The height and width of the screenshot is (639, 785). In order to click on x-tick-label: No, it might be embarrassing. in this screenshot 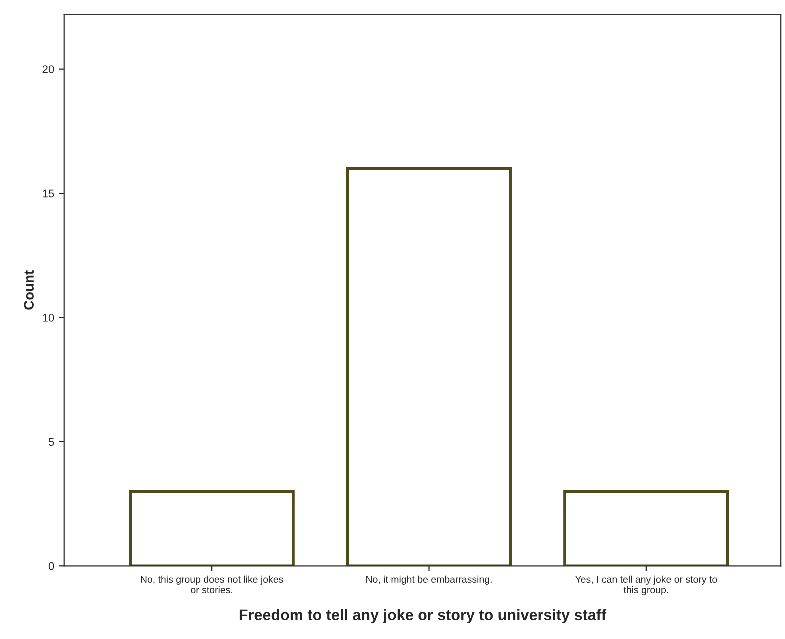, I will do `click(429, 580)`.